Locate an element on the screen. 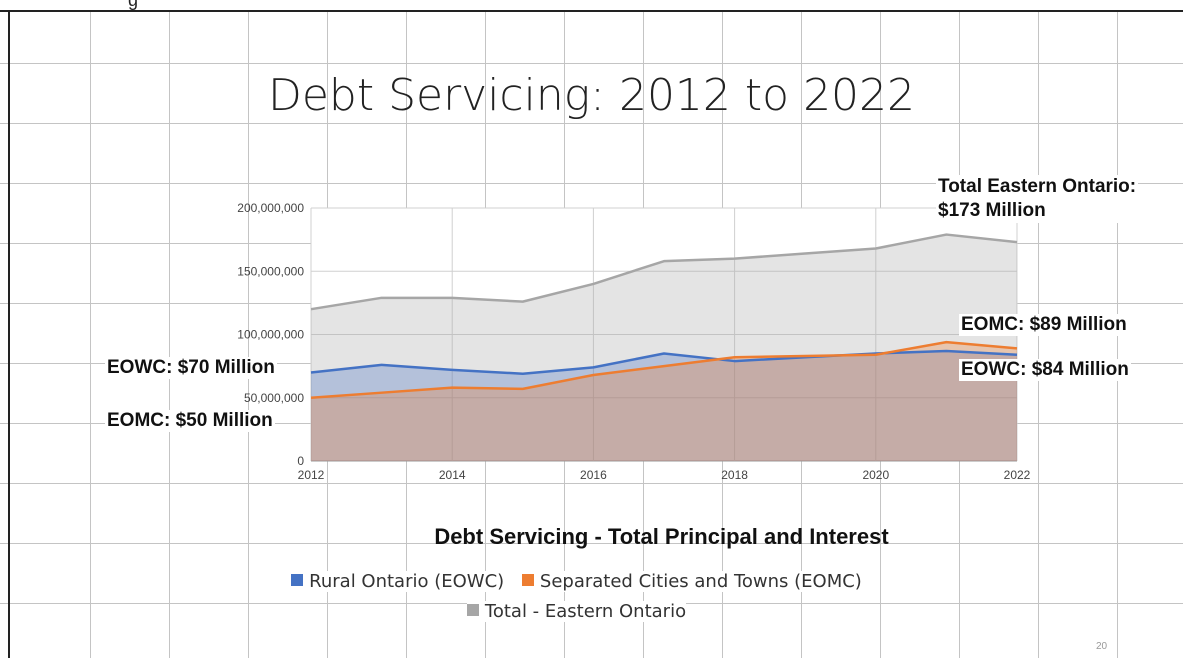  x-tick-label: 2016 is located at coordinates (593, 475).